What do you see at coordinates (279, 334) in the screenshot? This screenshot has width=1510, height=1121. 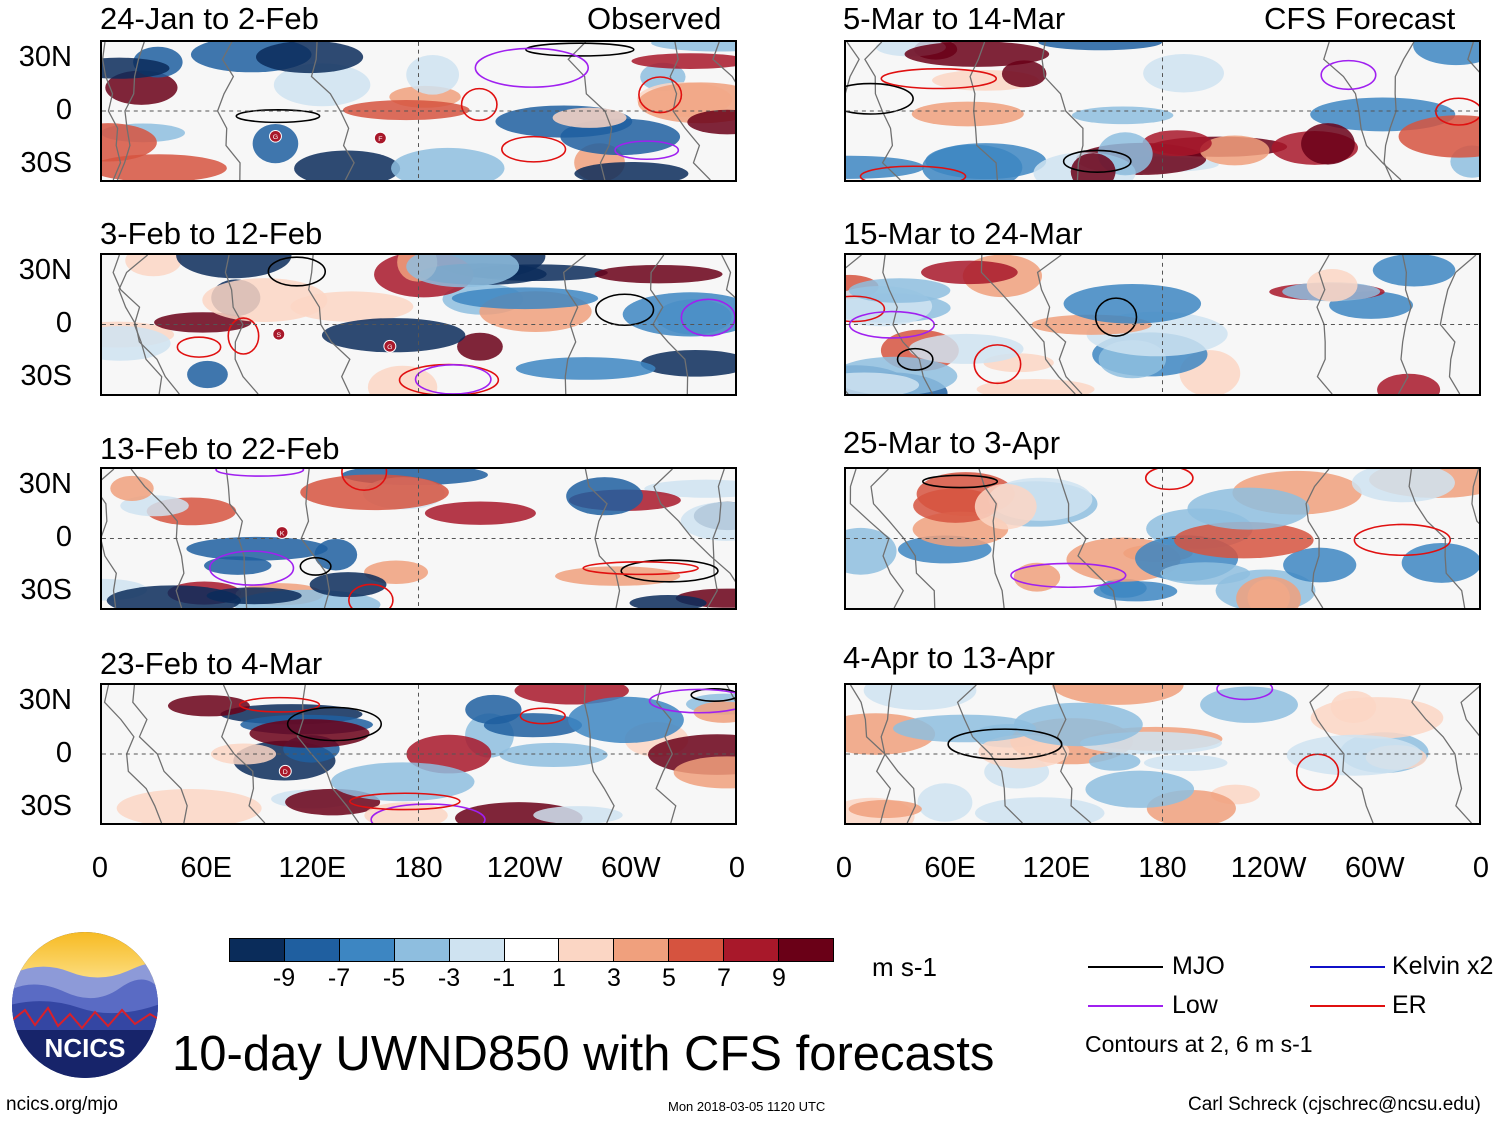 I see `tc-marker: S` at bounding box center [279, 334].